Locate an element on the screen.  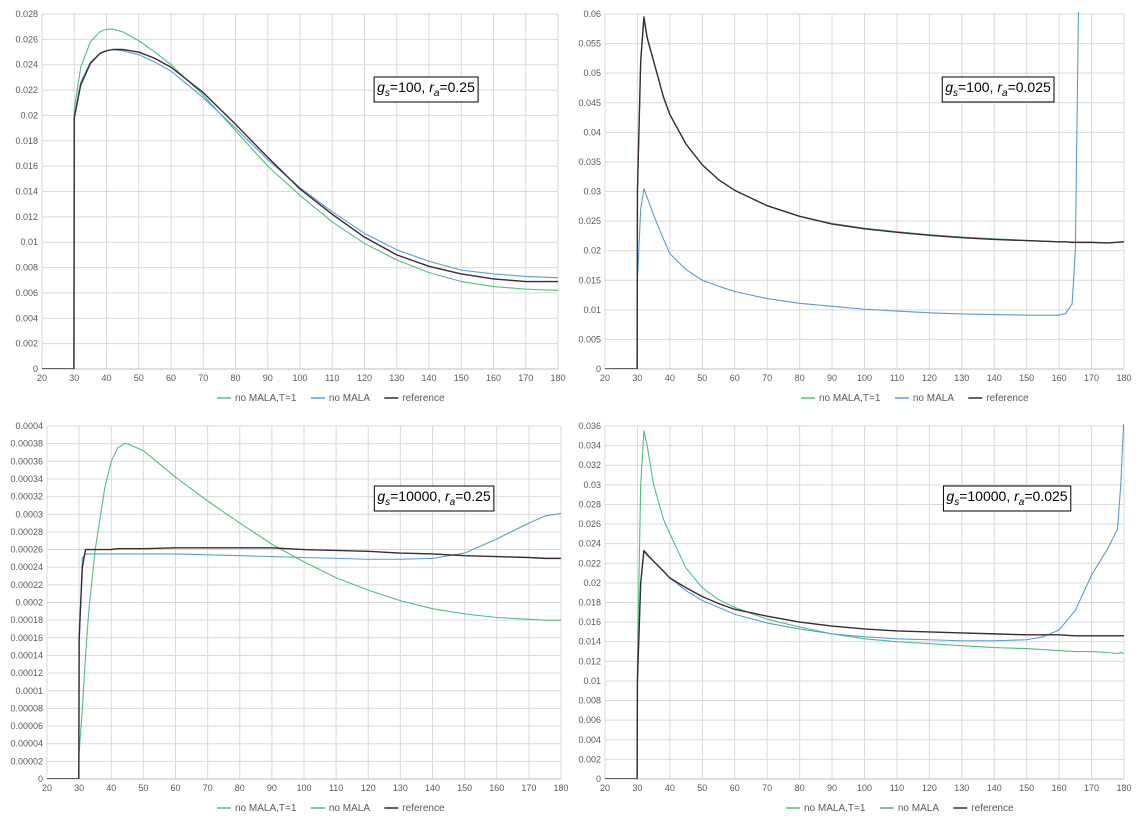
y-tick-label: 0.0004 is located at coordinates (29, 426).